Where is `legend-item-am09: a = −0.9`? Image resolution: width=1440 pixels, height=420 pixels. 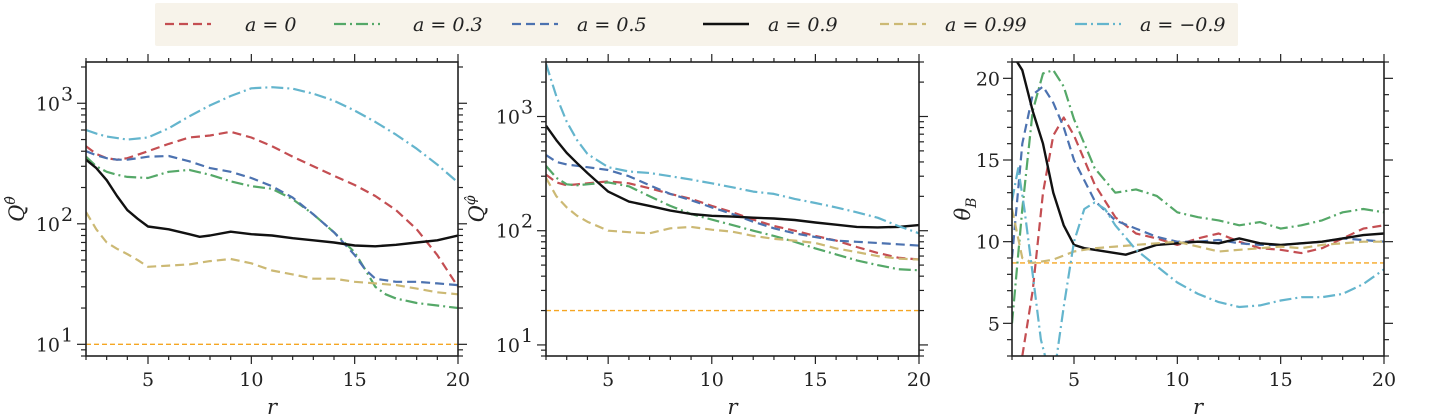
legend-item-am09: a = −0.9 is located at coordinates (1150, 25).